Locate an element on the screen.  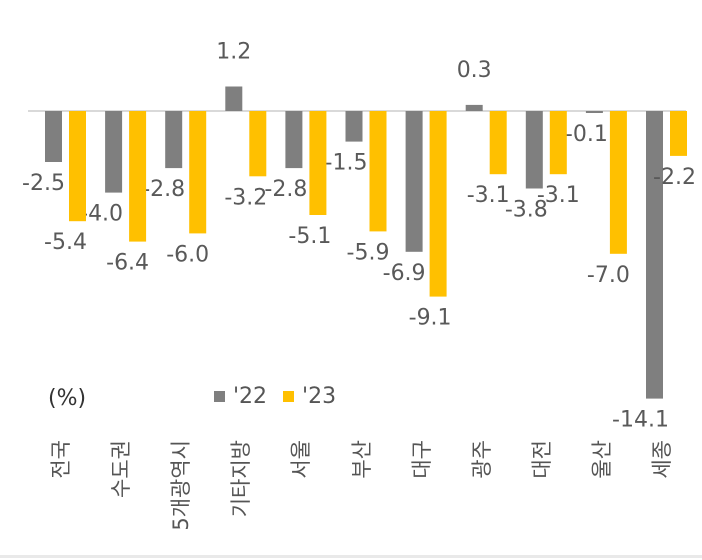
data-label-22-2: -2.8 is located at coordinates (163, 189).